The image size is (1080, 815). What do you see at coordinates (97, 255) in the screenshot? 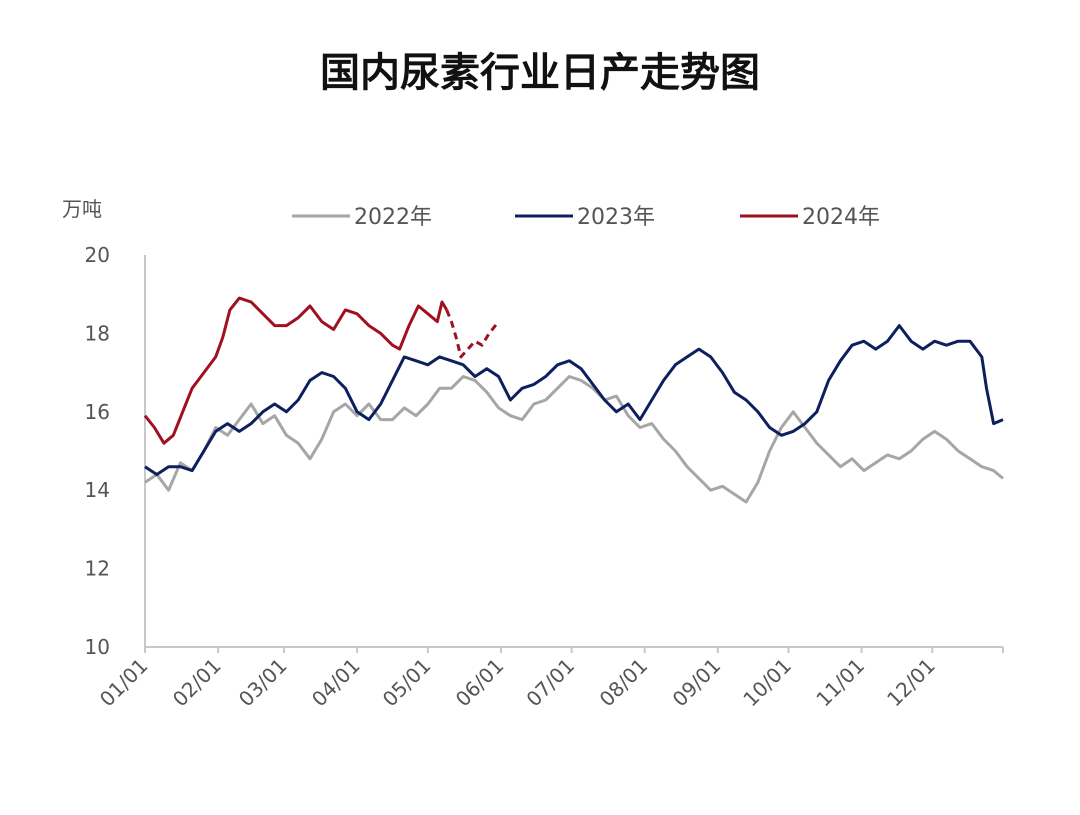
I see `y-tick-label: 20` at bounding box center [97, 255].